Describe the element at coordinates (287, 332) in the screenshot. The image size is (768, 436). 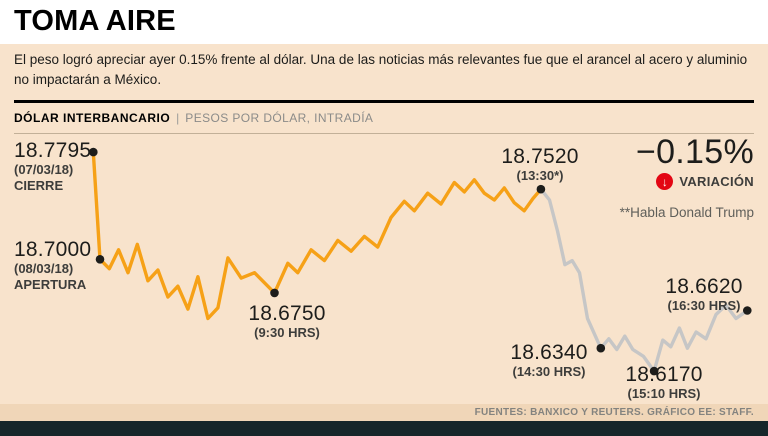
I see `0930-caption: (9:30 HRS)` at that location.